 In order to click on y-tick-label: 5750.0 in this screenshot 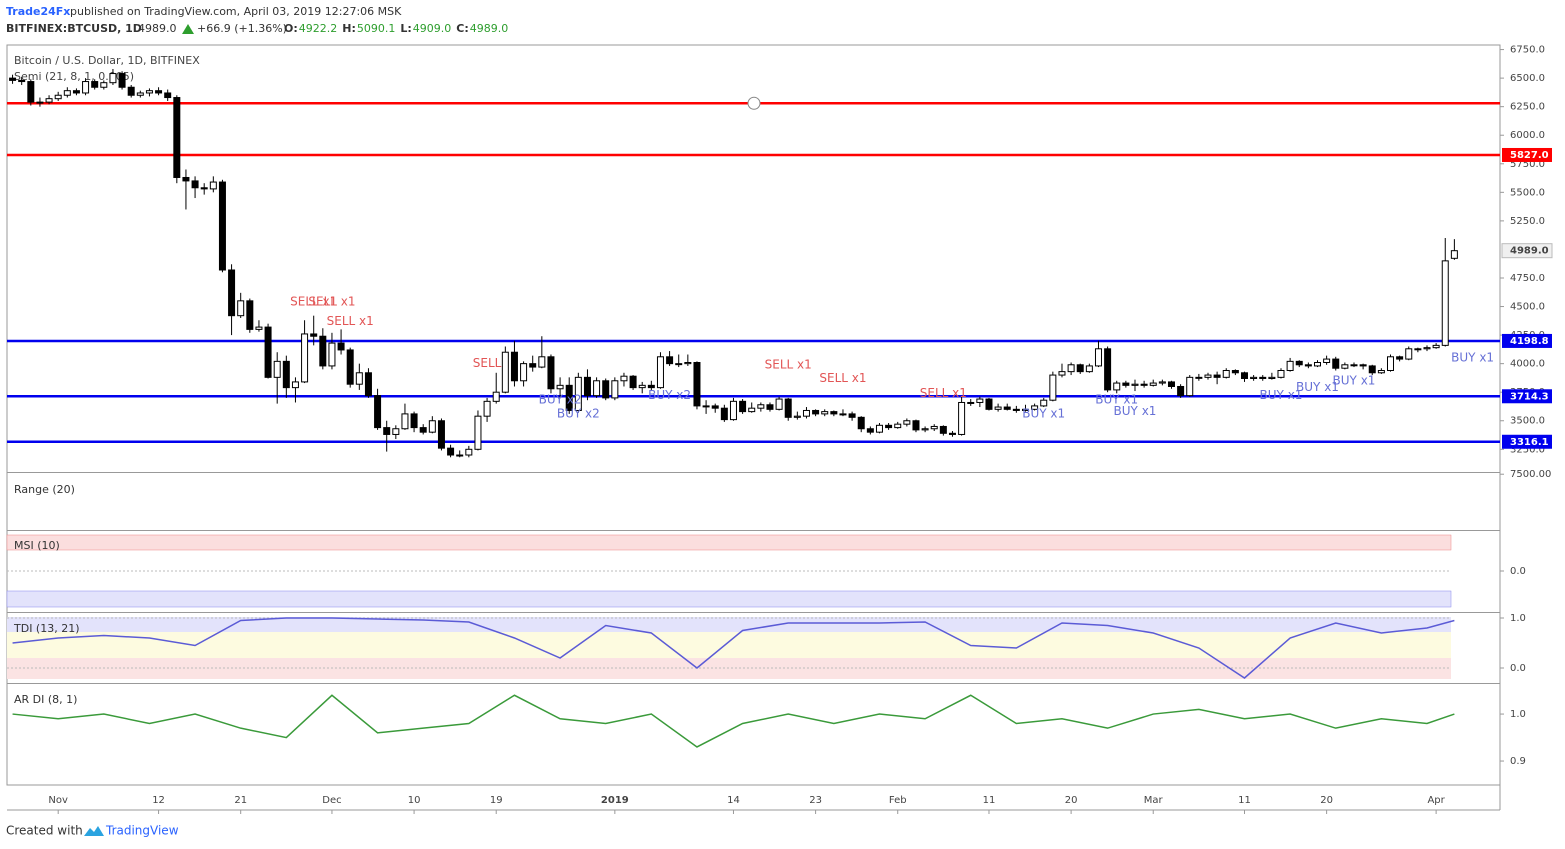, I will do `click(1527, 164)`.